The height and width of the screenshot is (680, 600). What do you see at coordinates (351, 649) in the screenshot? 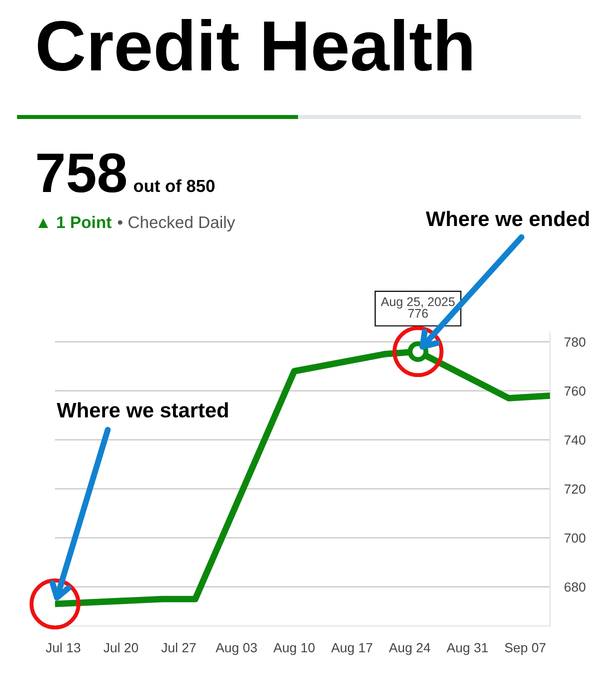
I see `x-tick-label: Aug 17` at bounding box center [351, 649].